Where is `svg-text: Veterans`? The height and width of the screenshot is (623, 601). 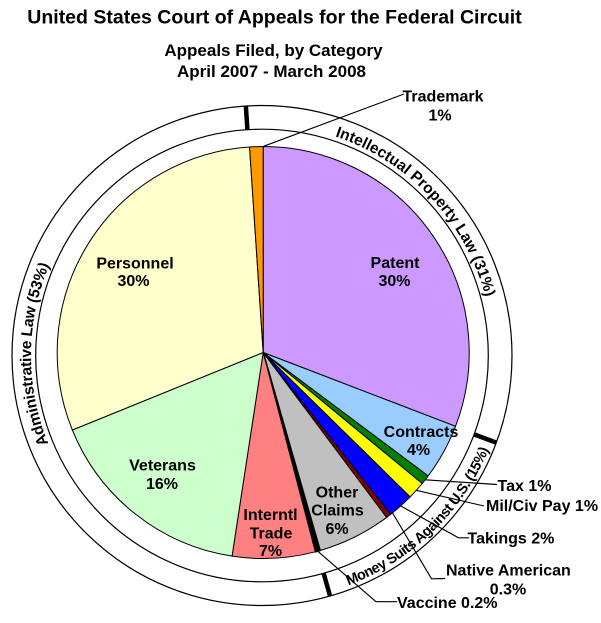
svg-text: Veterans is located at coordinates (162, 466).